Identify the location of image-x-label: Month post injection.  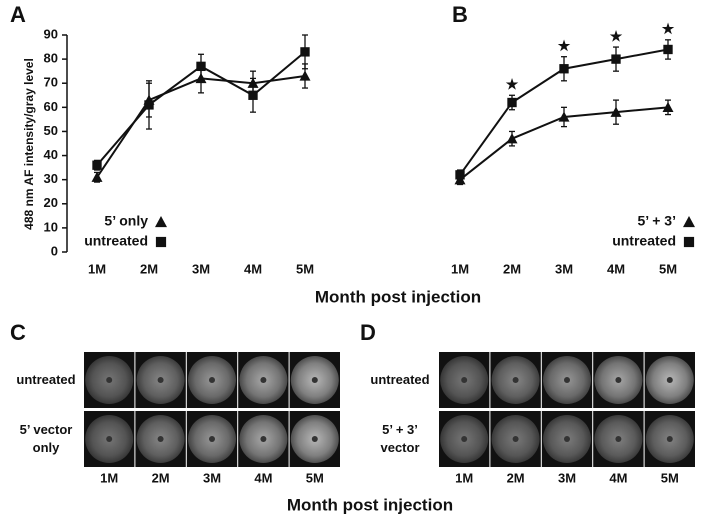
(370, 504).